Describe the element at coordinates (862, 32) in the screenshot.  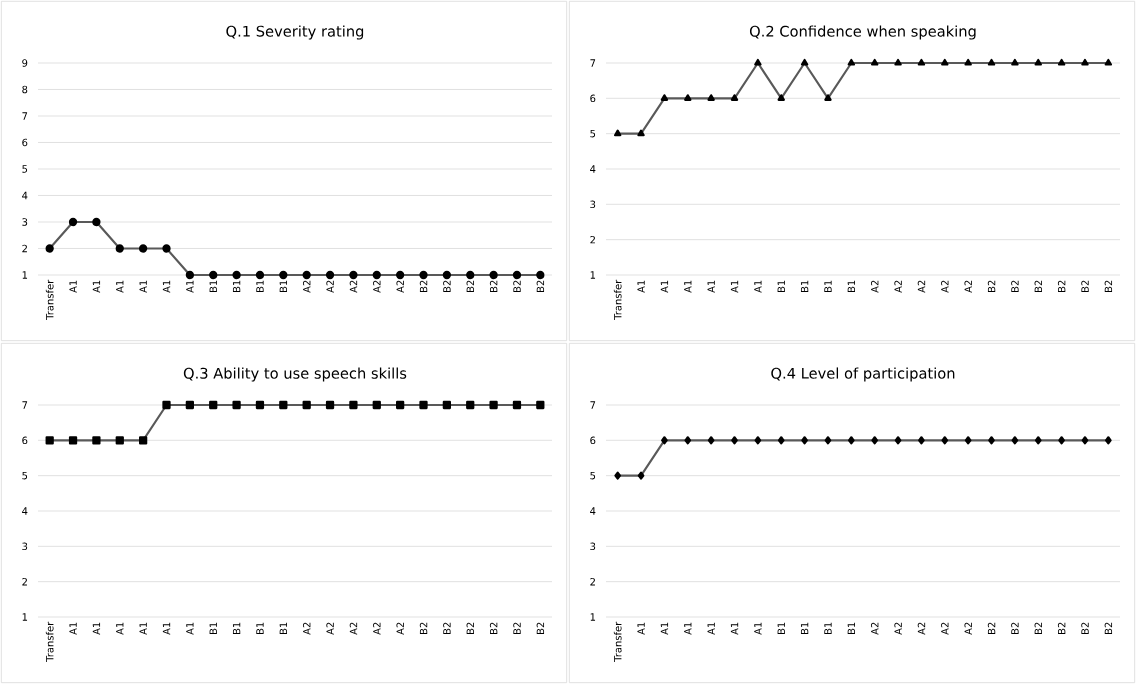
I see `chart-title: Q.2 Confidence when speaking` at that location.